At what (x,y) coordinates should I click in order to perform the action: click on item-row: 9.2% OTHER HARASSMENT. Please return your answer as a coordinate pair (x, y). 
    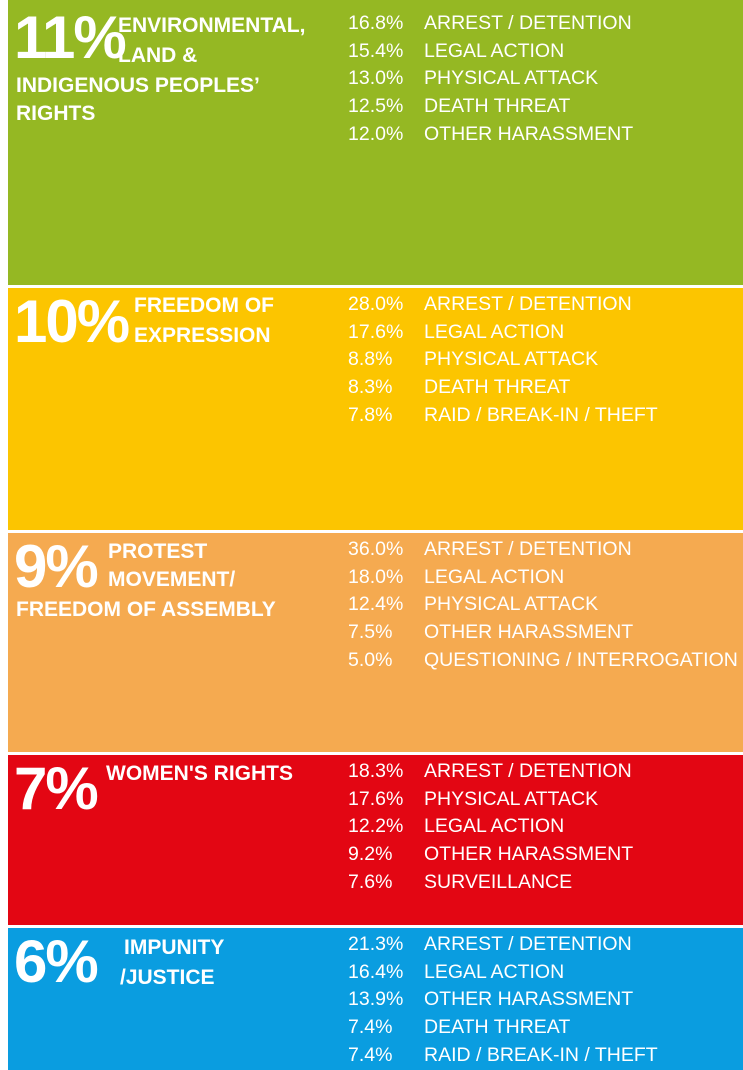
    Looking at the image, I should click on (490, 855).